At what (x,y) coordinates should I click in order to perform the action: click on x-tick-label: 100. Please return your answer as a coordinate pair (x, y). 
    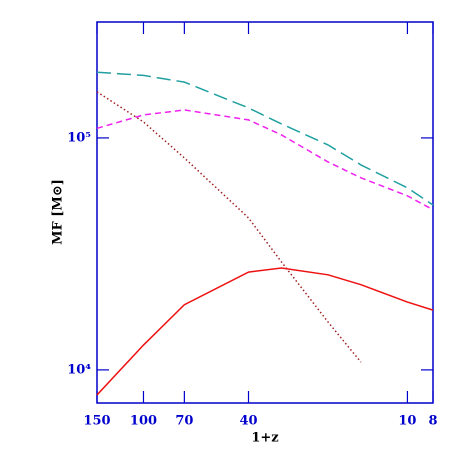
    Looking at the image, I should click on (143, 421).